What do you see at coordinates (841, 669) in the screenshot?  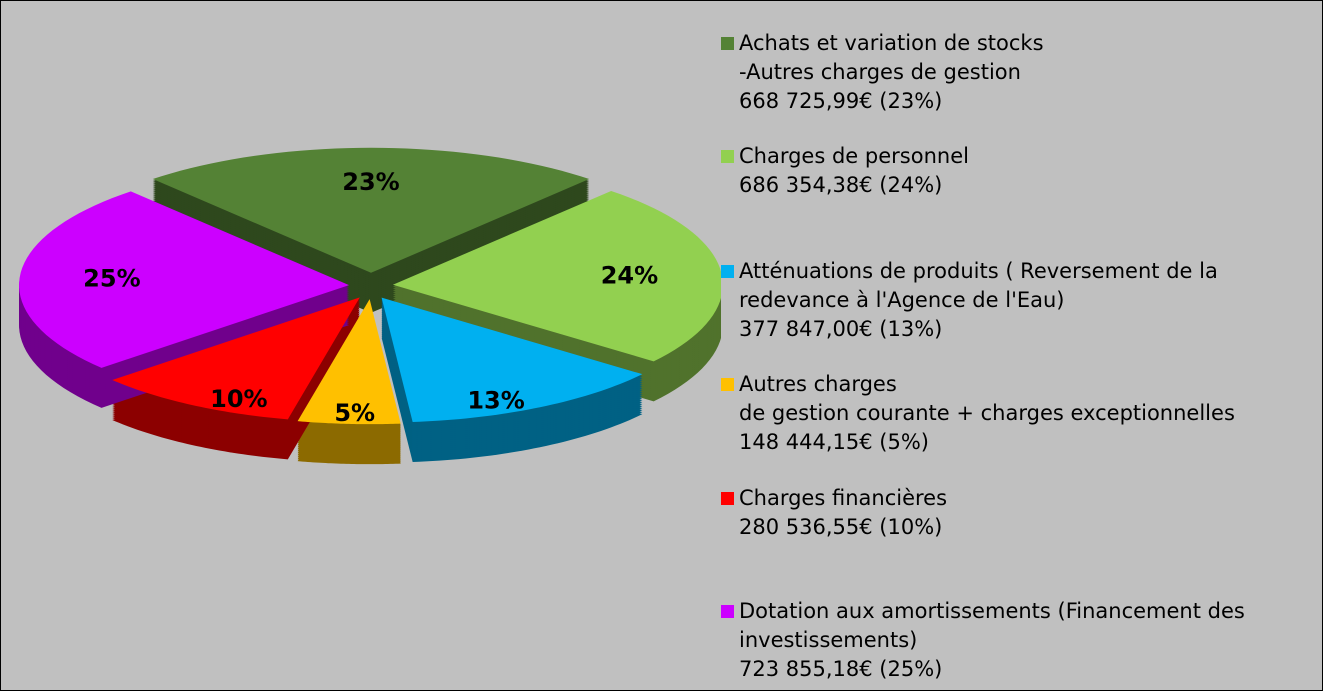 I see `legend-amount: 723 855,18€ (25%)` at bounding box center [841, 669].